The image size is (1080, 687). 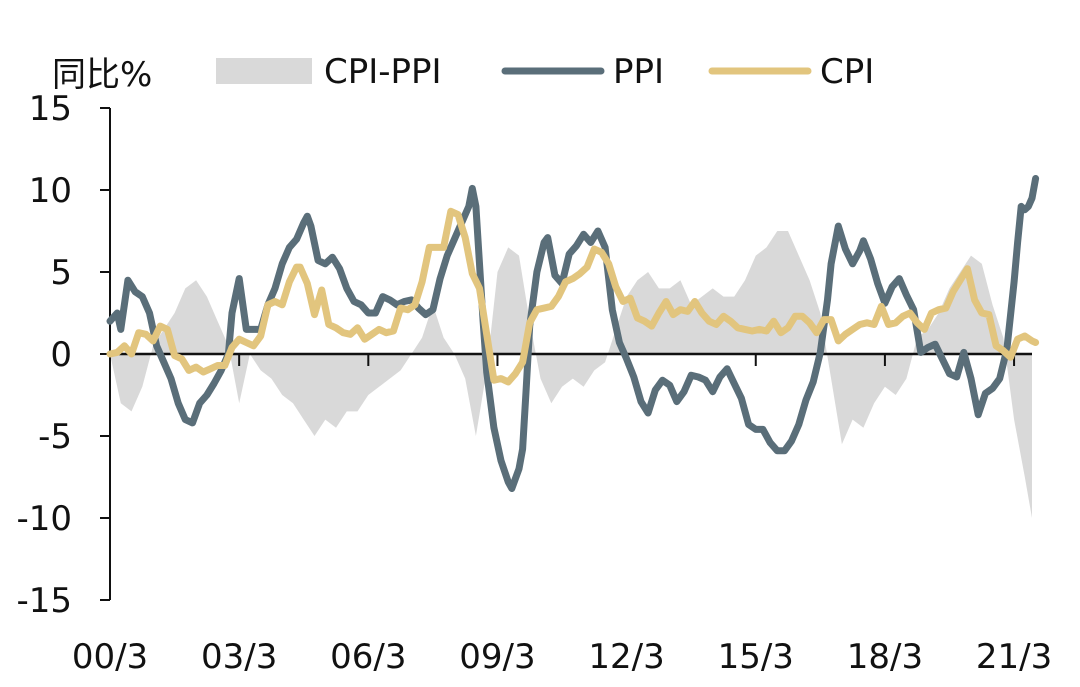 I want to click on y-tick-label: 5, so click(x=61, y=273).